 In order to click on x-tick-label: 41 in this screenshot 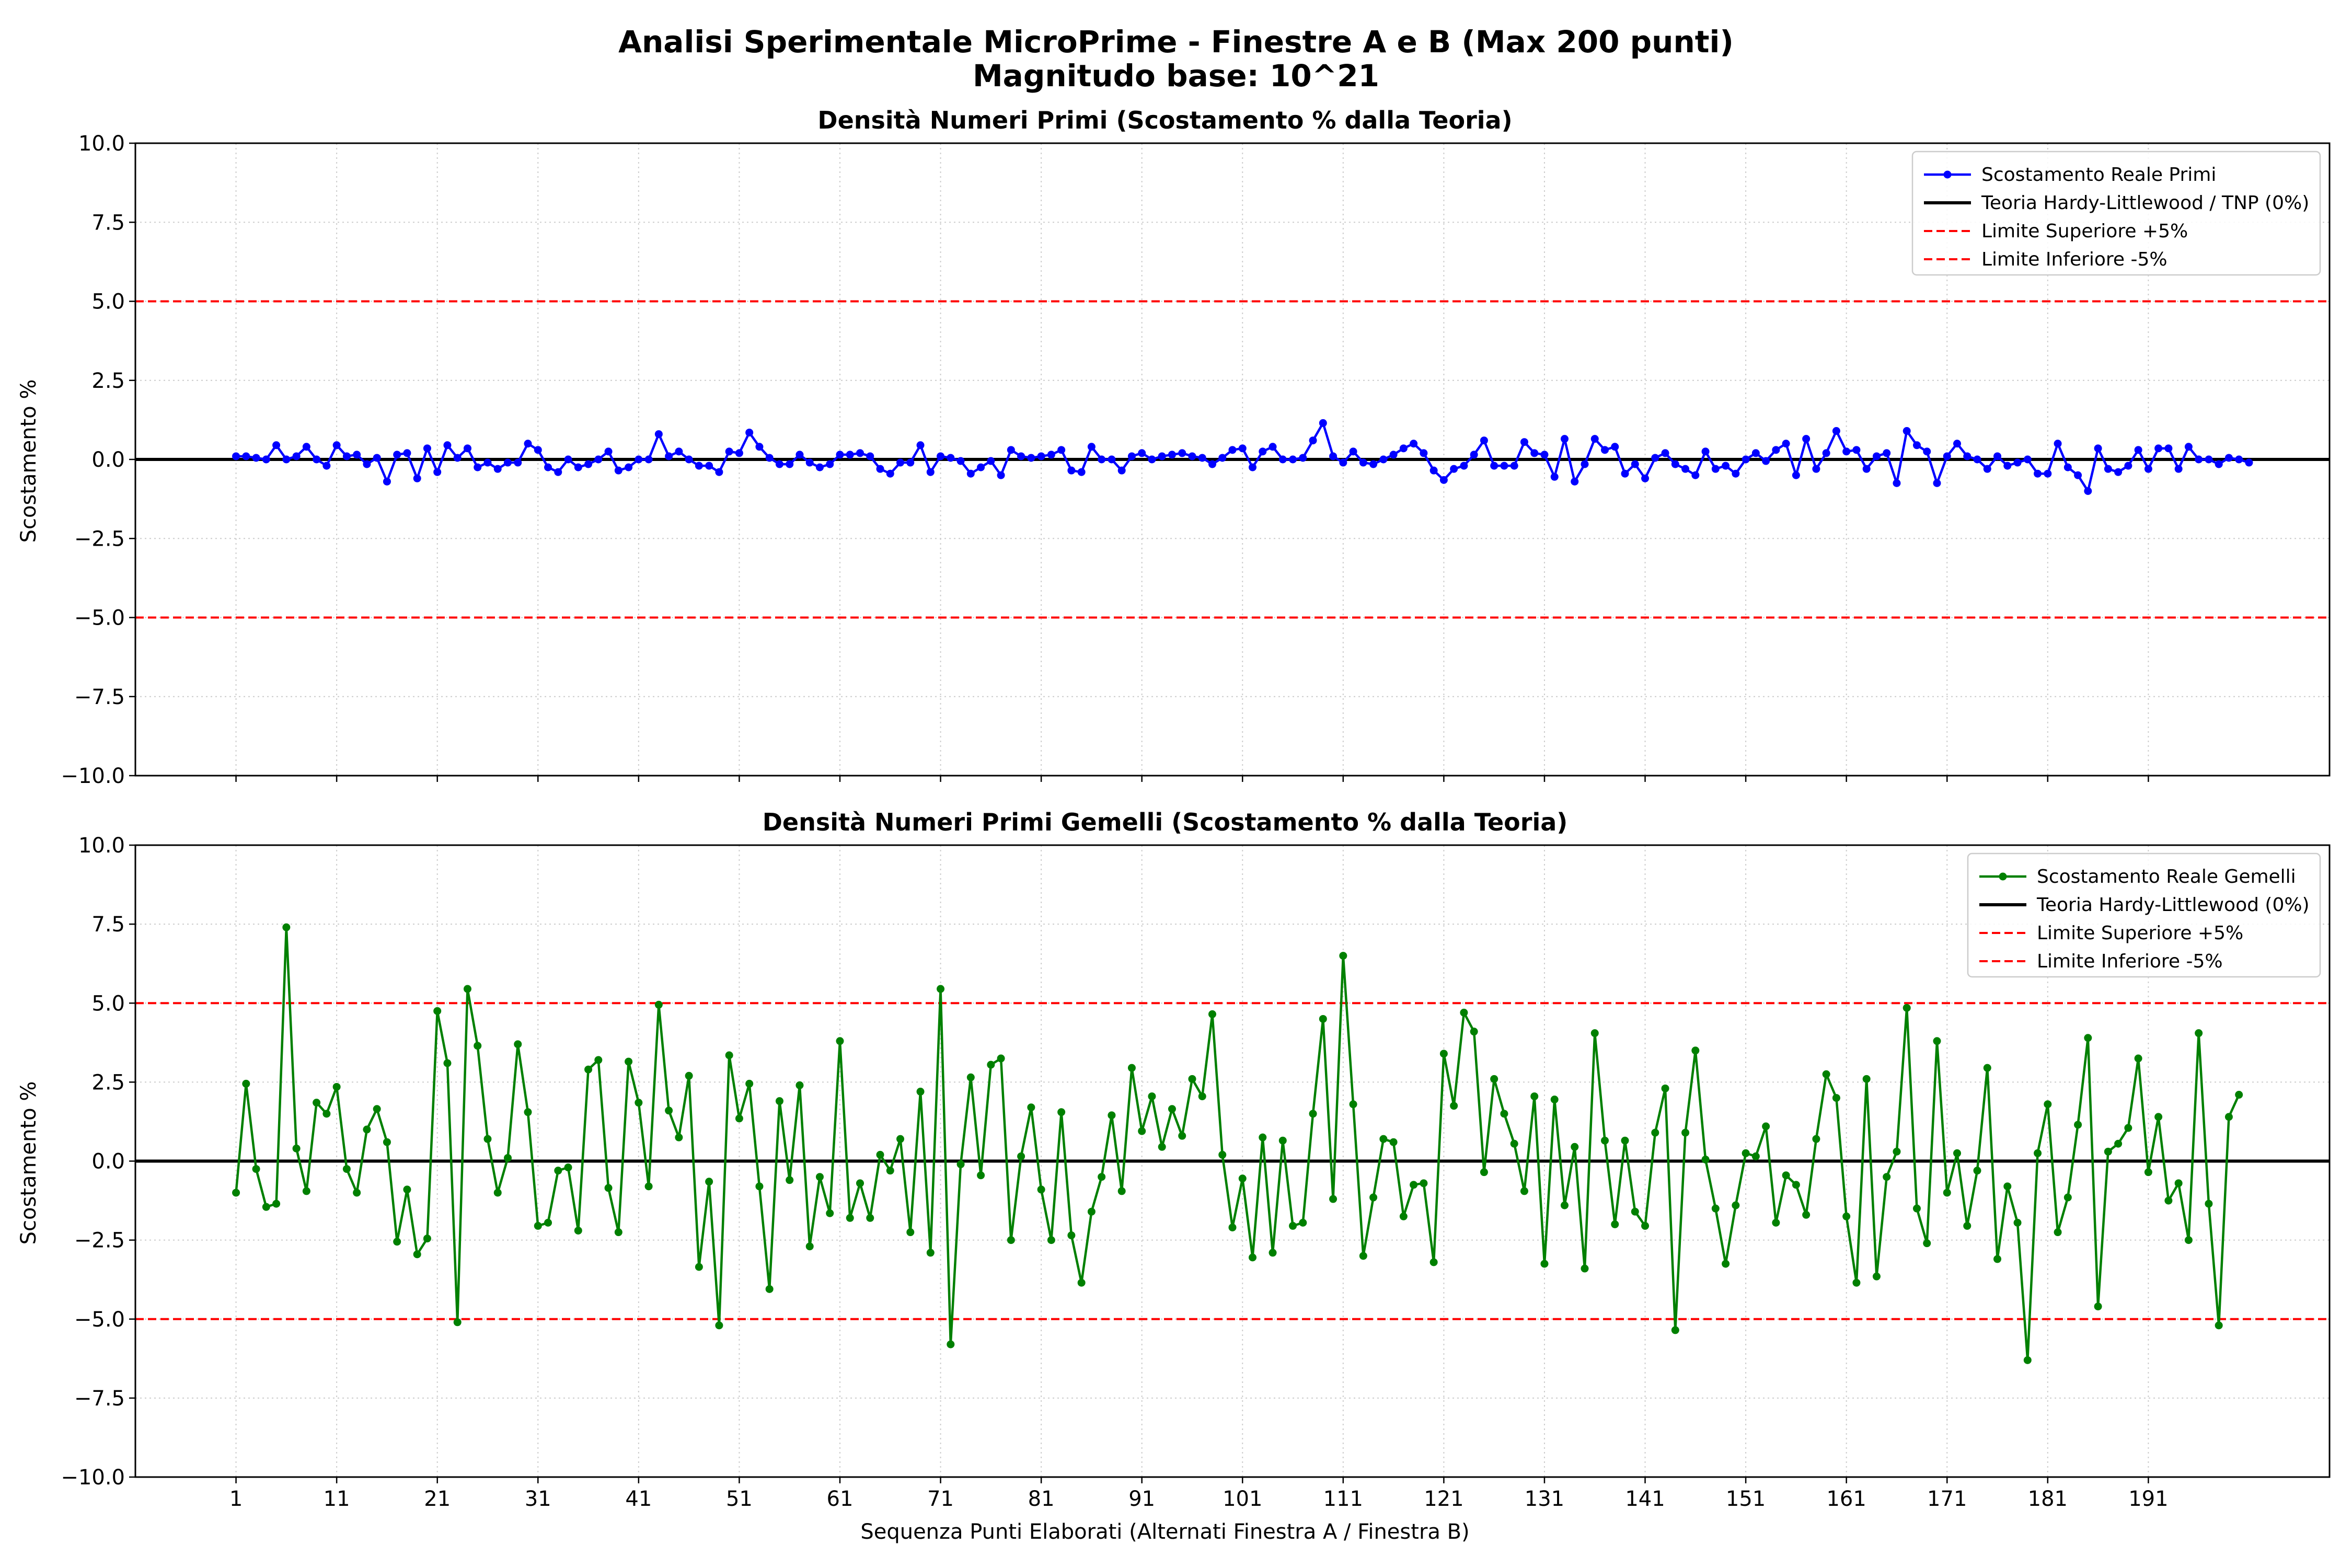, I will do `click(638, 1499)`.